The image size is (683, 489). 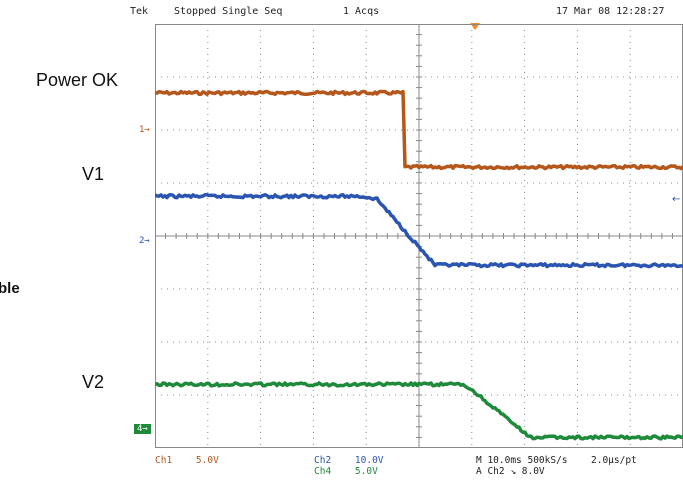 I want to click on ch2-ground-marker: 2→, so click(x=144, y=241).